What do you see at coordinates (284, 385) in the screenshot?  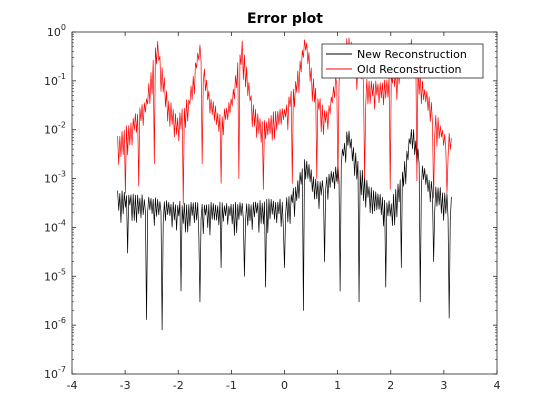 I see `x-tick-label: 0` at bounding box center [284, 385].